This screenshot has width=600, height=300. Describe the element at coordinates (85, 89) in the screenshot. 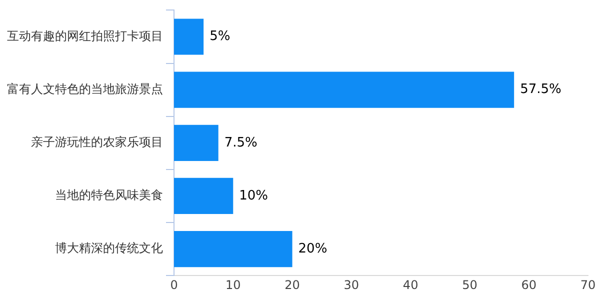

I see `y-tick-label: 富有人文特色的当地旅游景点` at that location.